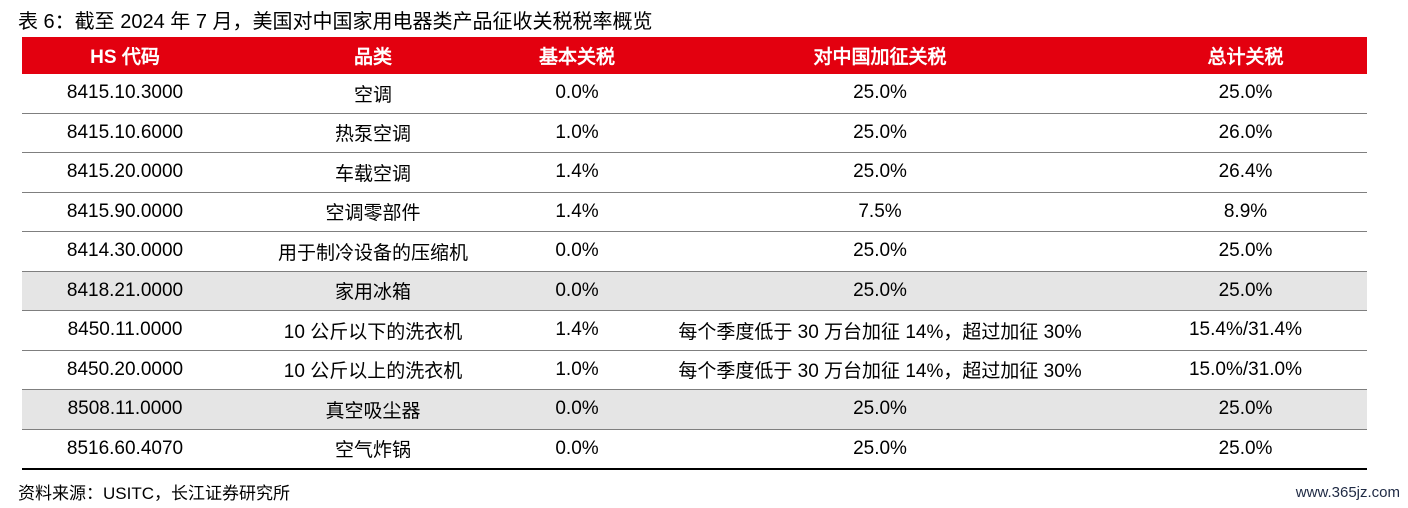  What do you see at coordinates (125, 291) in the screenshot?
I see `cell-hs-code: 8418.21.0000` at bounding box center [125, 291].